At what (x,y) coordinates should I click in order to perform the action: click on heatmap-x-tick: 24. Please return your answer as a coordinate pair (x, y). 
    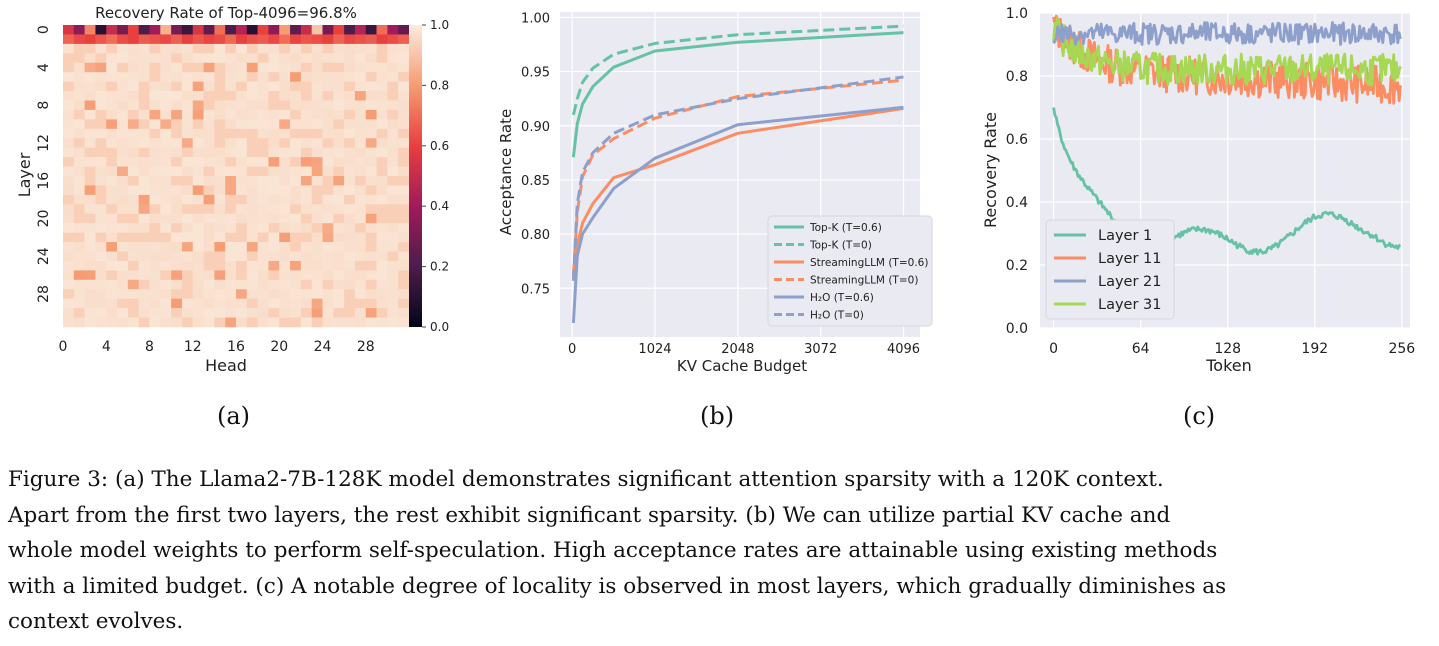
    Looking at the image, I should click on (323, 347).